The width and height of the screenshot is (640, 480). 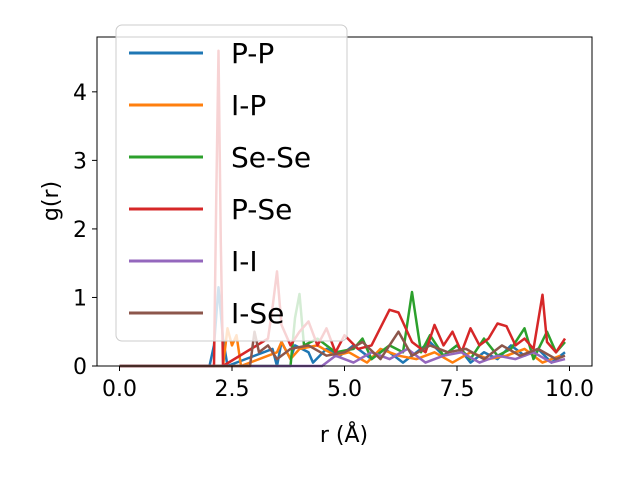 I want to click on series-line-i-se, so click(x=342, y=349).